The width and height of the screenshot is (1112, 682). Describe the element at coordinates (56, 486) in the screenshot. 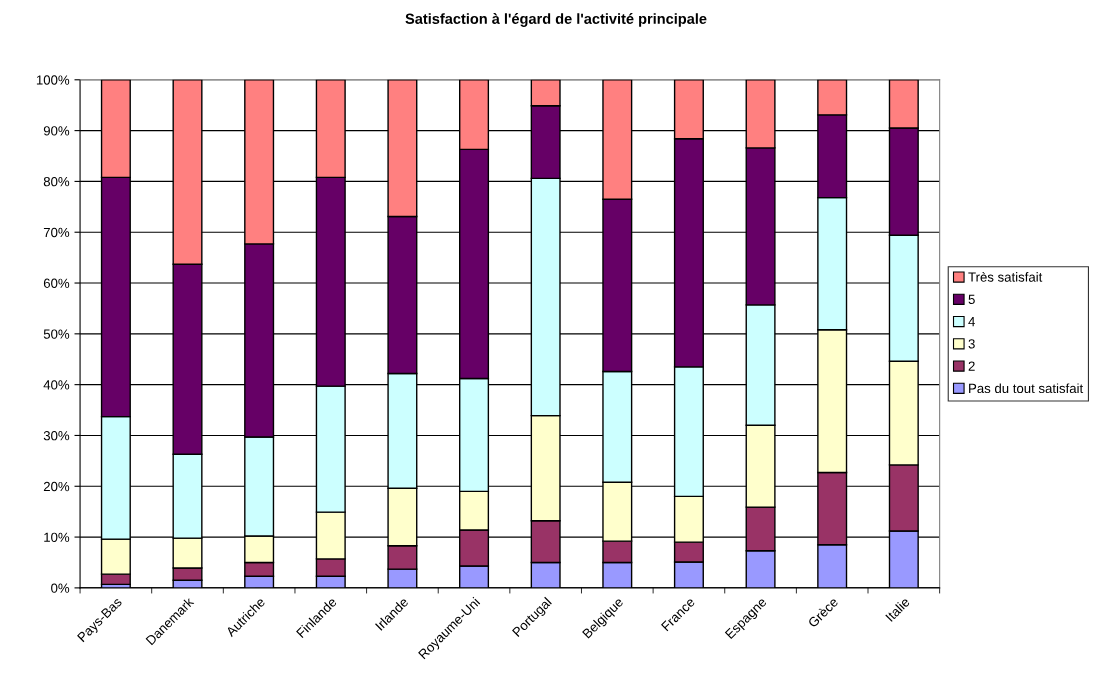

I see `y-tick-label: 20%` at that location.